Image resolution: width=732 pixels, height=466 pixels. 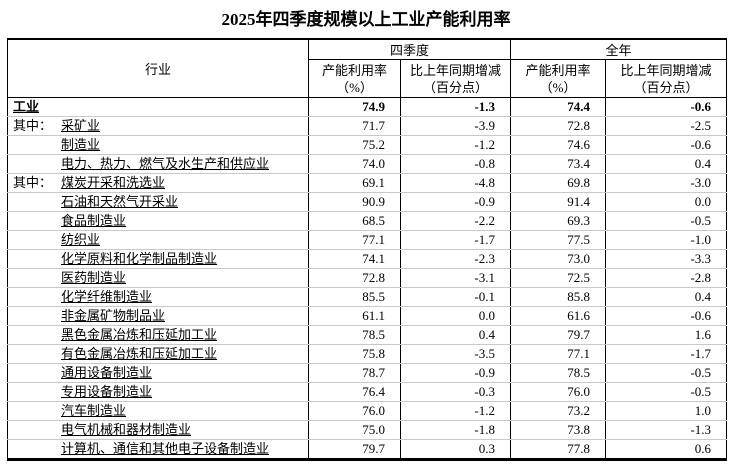 I want to click on industry-link: 化学原料和化学制品制造业, so click(x=139, y=258).